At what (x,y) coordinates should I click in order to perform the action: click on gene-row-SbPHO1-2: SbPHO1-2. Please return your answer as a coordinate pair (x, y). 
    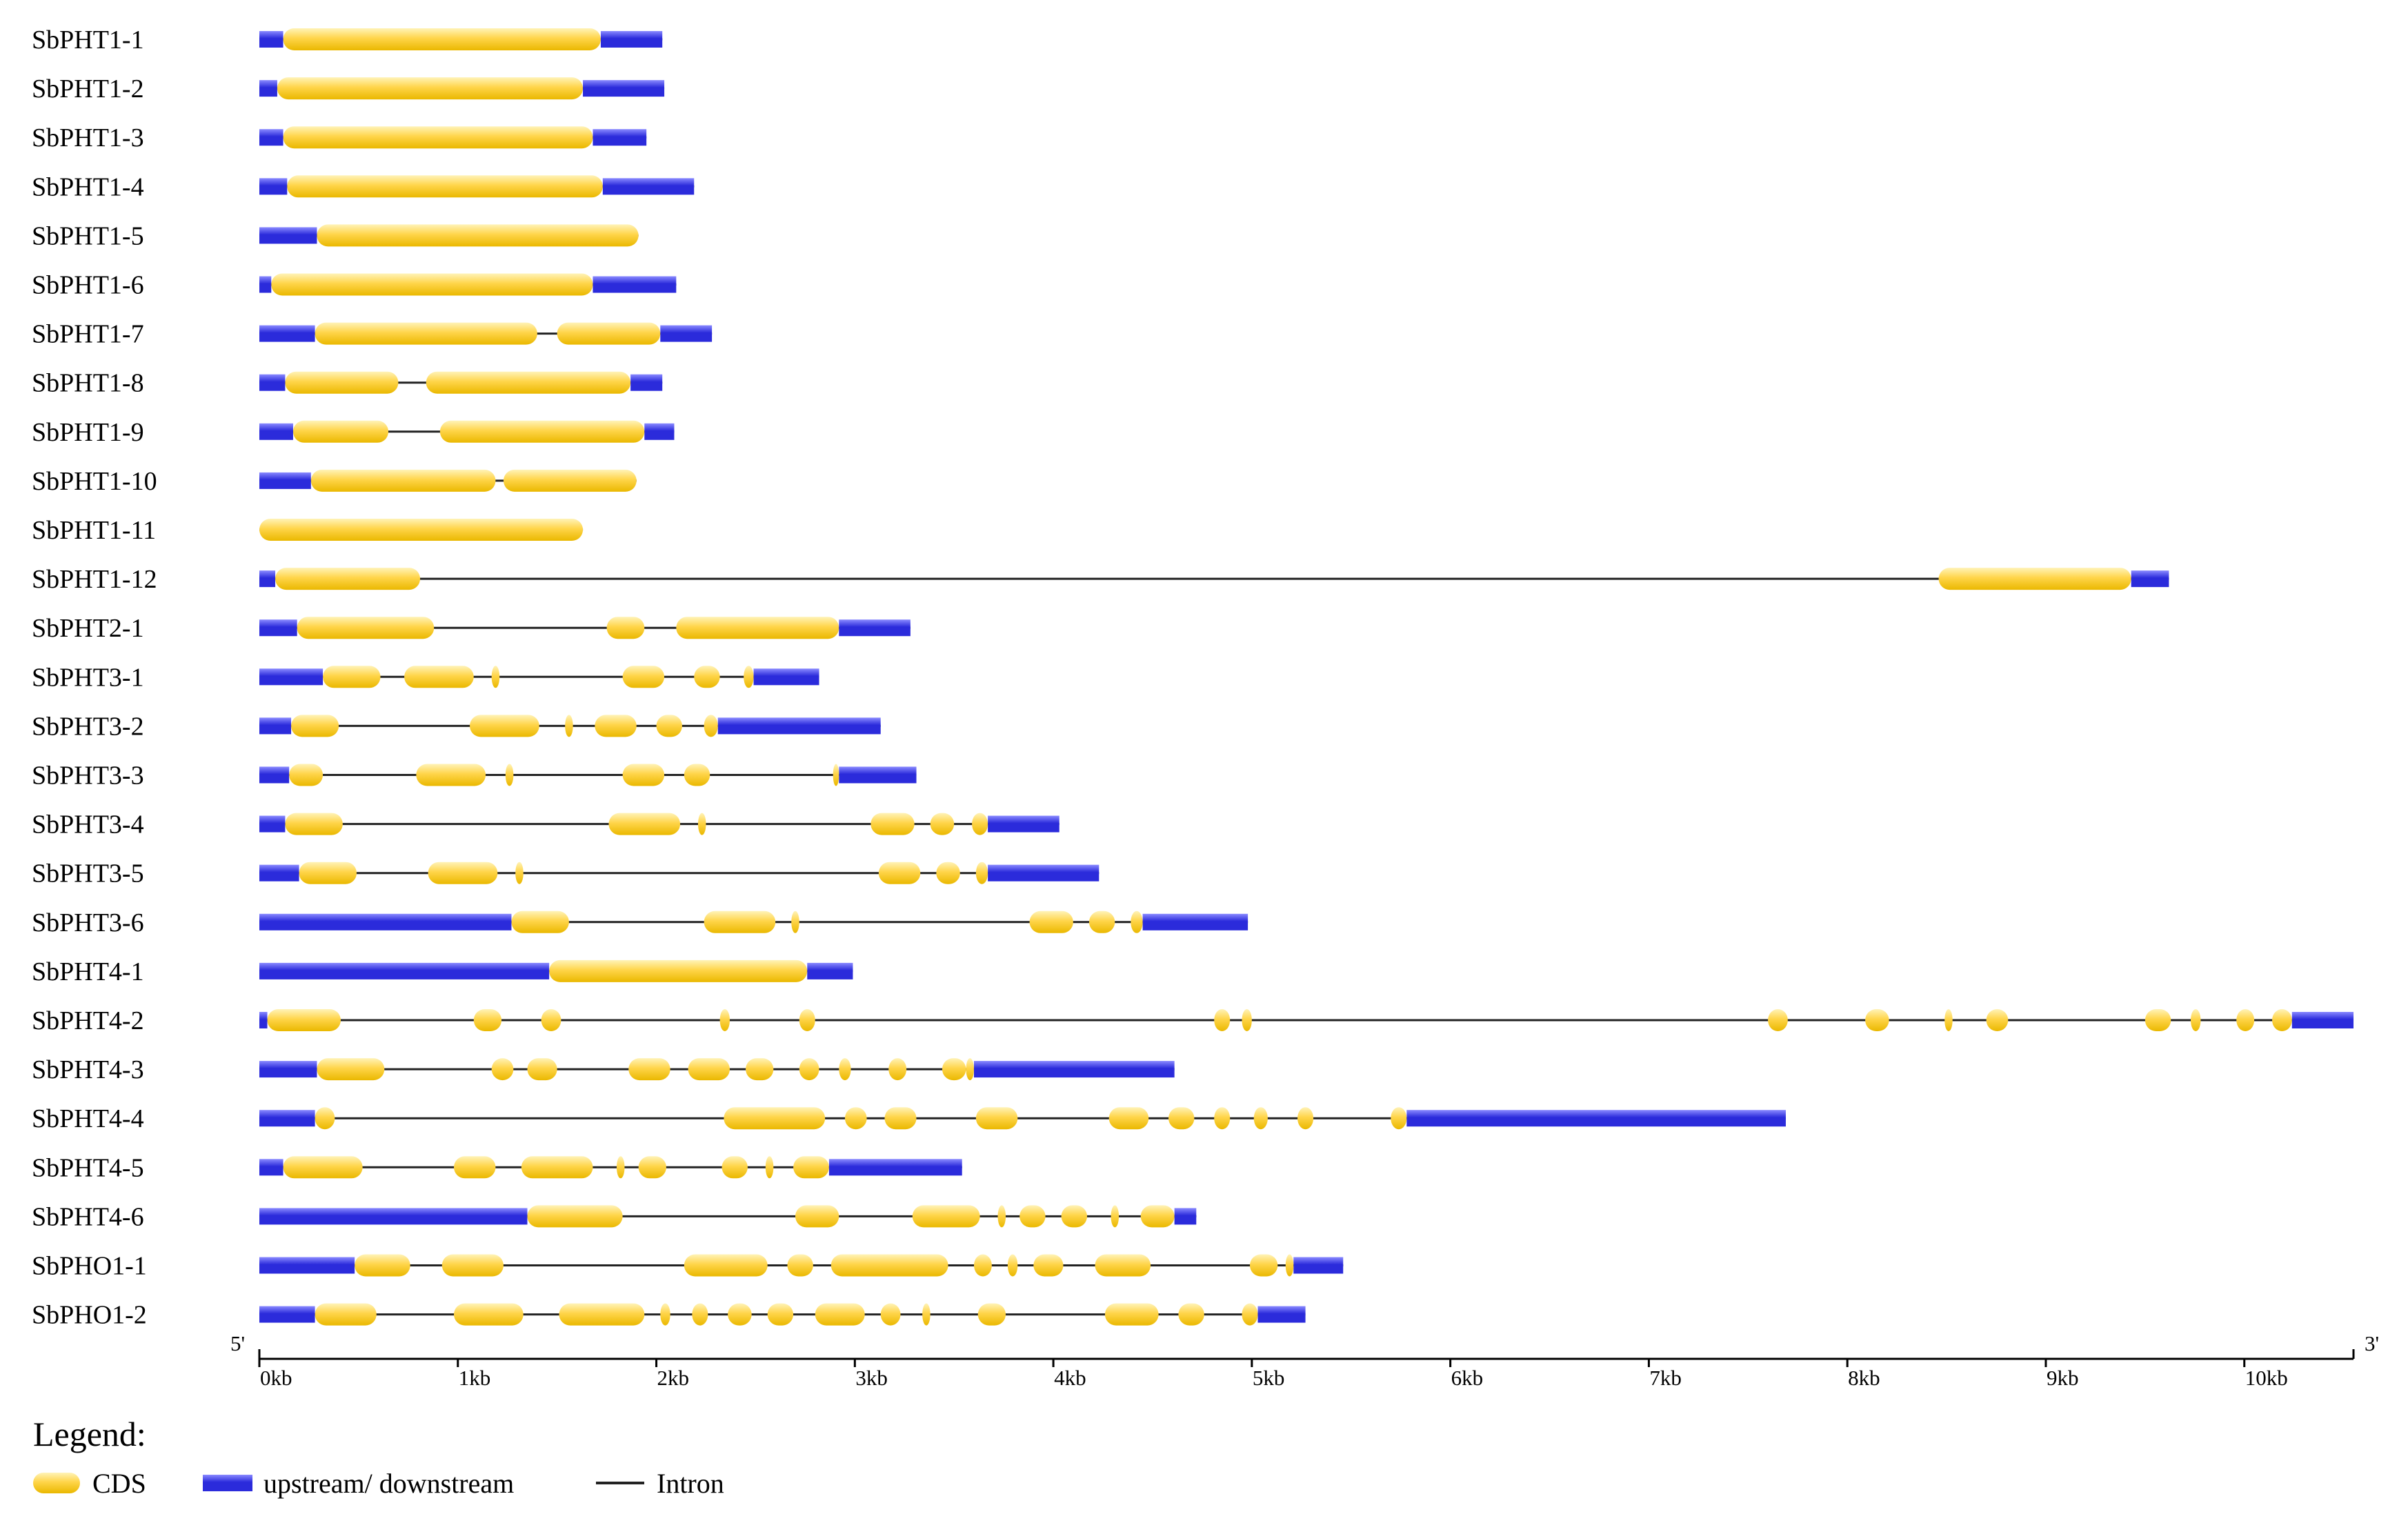
    Looking at the image, I should click on (669, 1315).